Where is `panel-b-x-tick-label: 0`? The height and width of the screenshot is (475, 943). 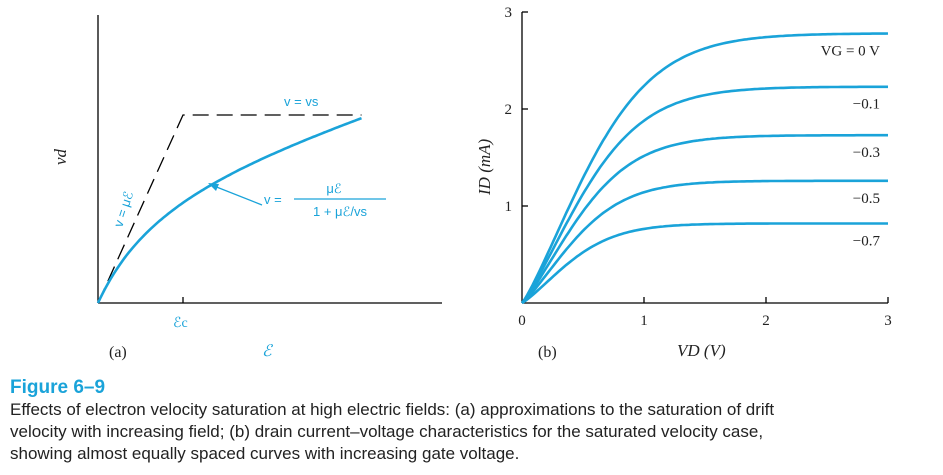 panel-b-x-tick-label: 0 is located at coordinates (522, 321).